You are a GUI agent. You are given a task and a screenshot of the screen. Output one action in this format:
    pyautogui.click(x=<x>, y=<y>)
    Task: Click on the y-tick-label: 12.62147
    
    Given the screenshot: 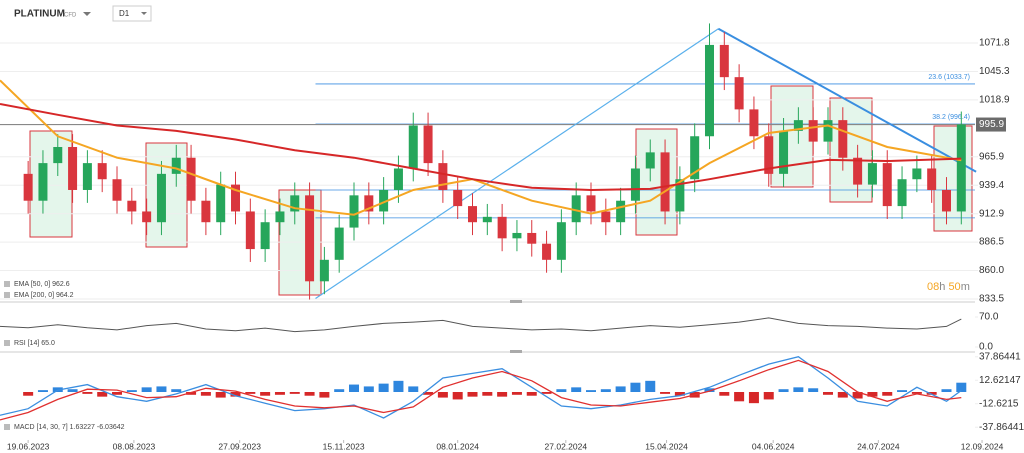 What is the action you would take?
    pyautogui.click(x=1000, y=380)
    